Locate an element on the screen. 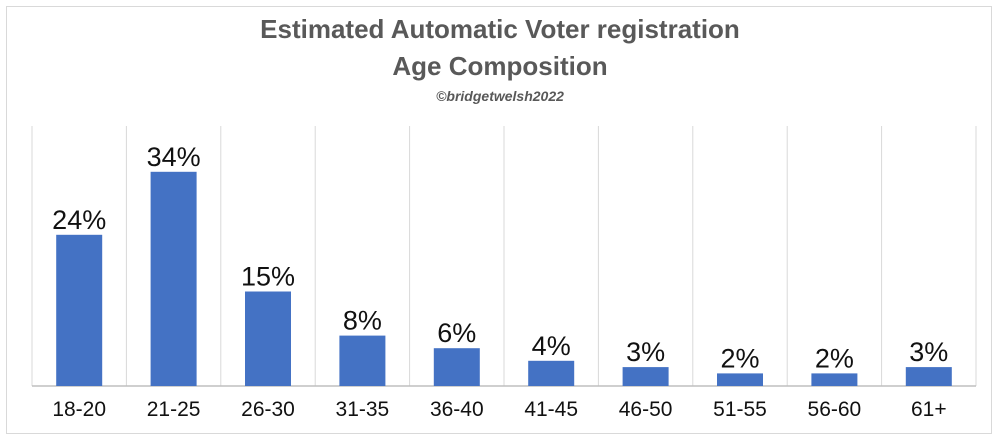 The width and height of the screenshot is (1000, 442). x-tick-label: 21-25 is located at coordinates (174, 409).